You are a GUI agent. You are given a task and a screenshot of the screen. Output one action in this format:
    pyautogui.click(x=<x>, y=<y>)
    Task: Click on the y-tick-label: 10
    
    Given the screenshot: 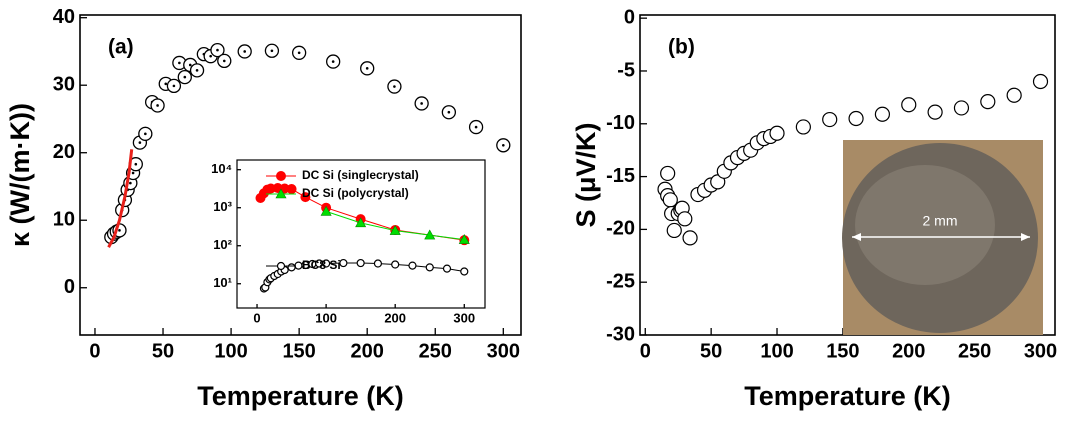 What is the action you would take?
    pyautogui.click(x=64, y=220)
    